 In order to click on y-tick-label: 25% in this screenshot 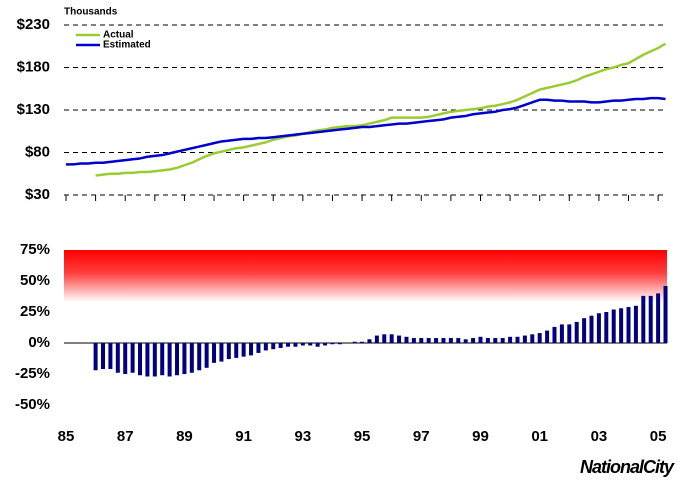, I will do `click(35, 311)`.